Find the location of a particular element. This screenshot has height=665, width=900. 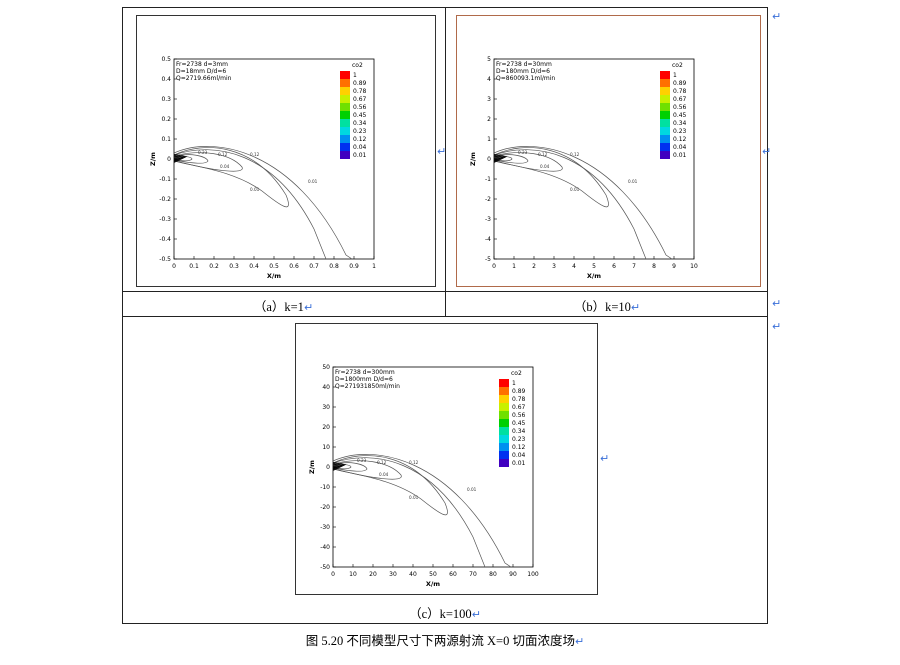

x-tick-label: 4 is located at coordinates (574, 266).